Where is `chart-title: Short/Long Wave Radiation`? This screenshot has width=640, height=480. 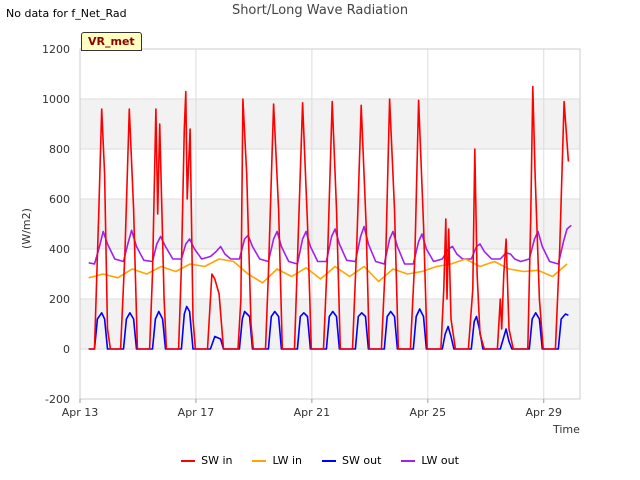 chart-title: Short/Long Wave Radiation is located at coordinates (320, 10).